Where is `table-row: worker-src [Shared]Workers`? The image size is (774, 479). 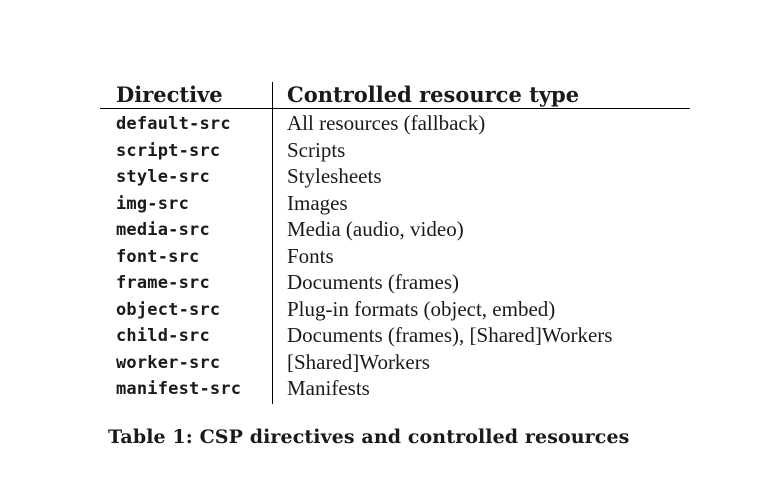 table-row: worker-src [Shared]Workers is located at coordinates (395, 362).